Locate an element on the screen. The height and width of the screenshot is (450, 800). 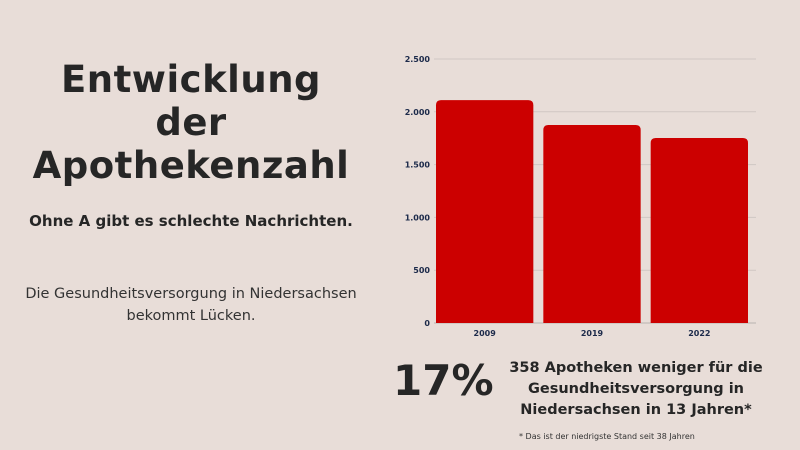
x-tick-label: 2022 is located at coordinates (699, 333).